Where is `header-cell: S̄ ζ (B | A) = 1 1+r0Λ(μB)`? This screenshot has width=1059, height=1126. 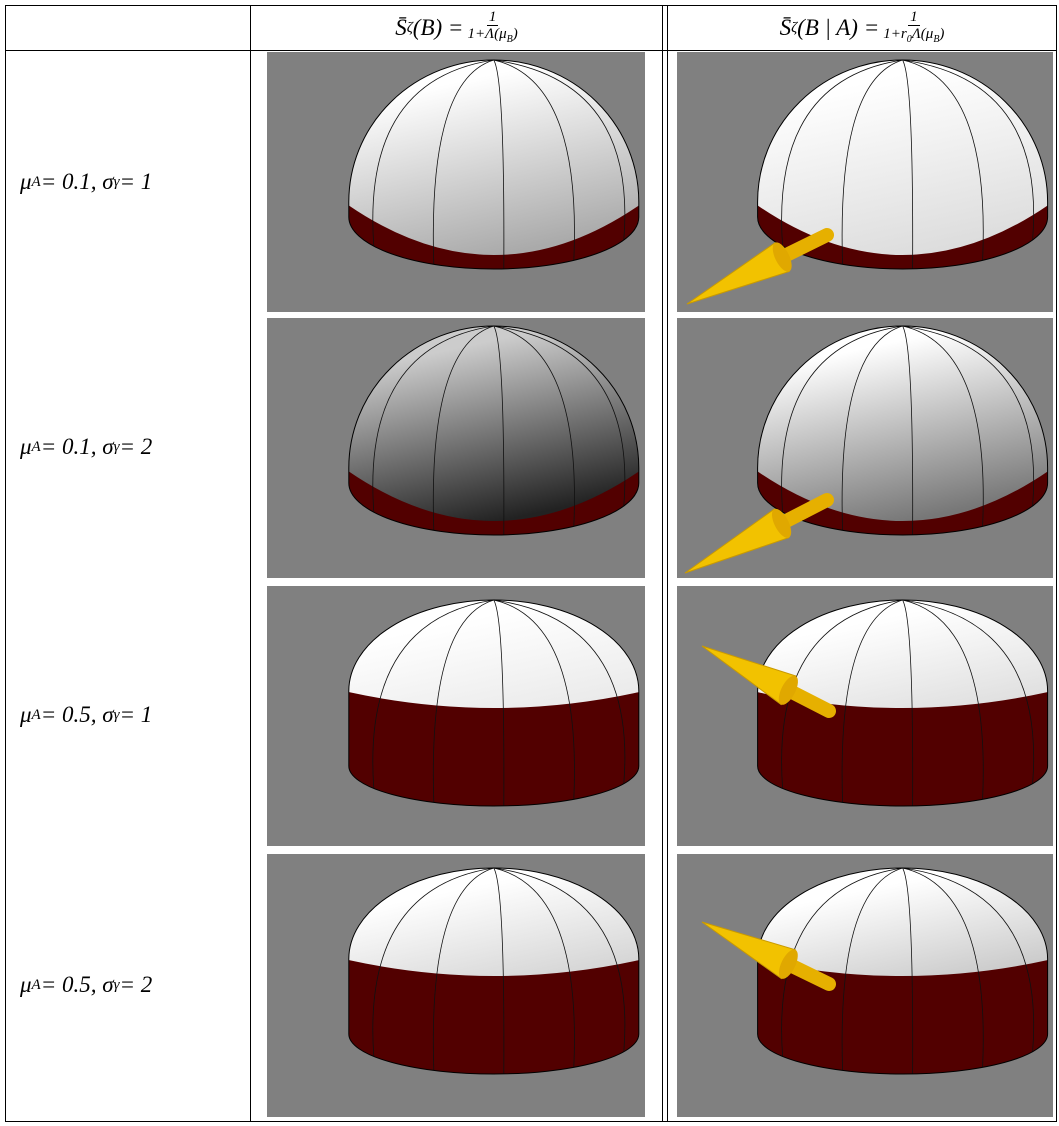 header-cell: S̄ ζ (B | A) = 1 1+r0Λ(μB) is located at coordinates (862, 28).